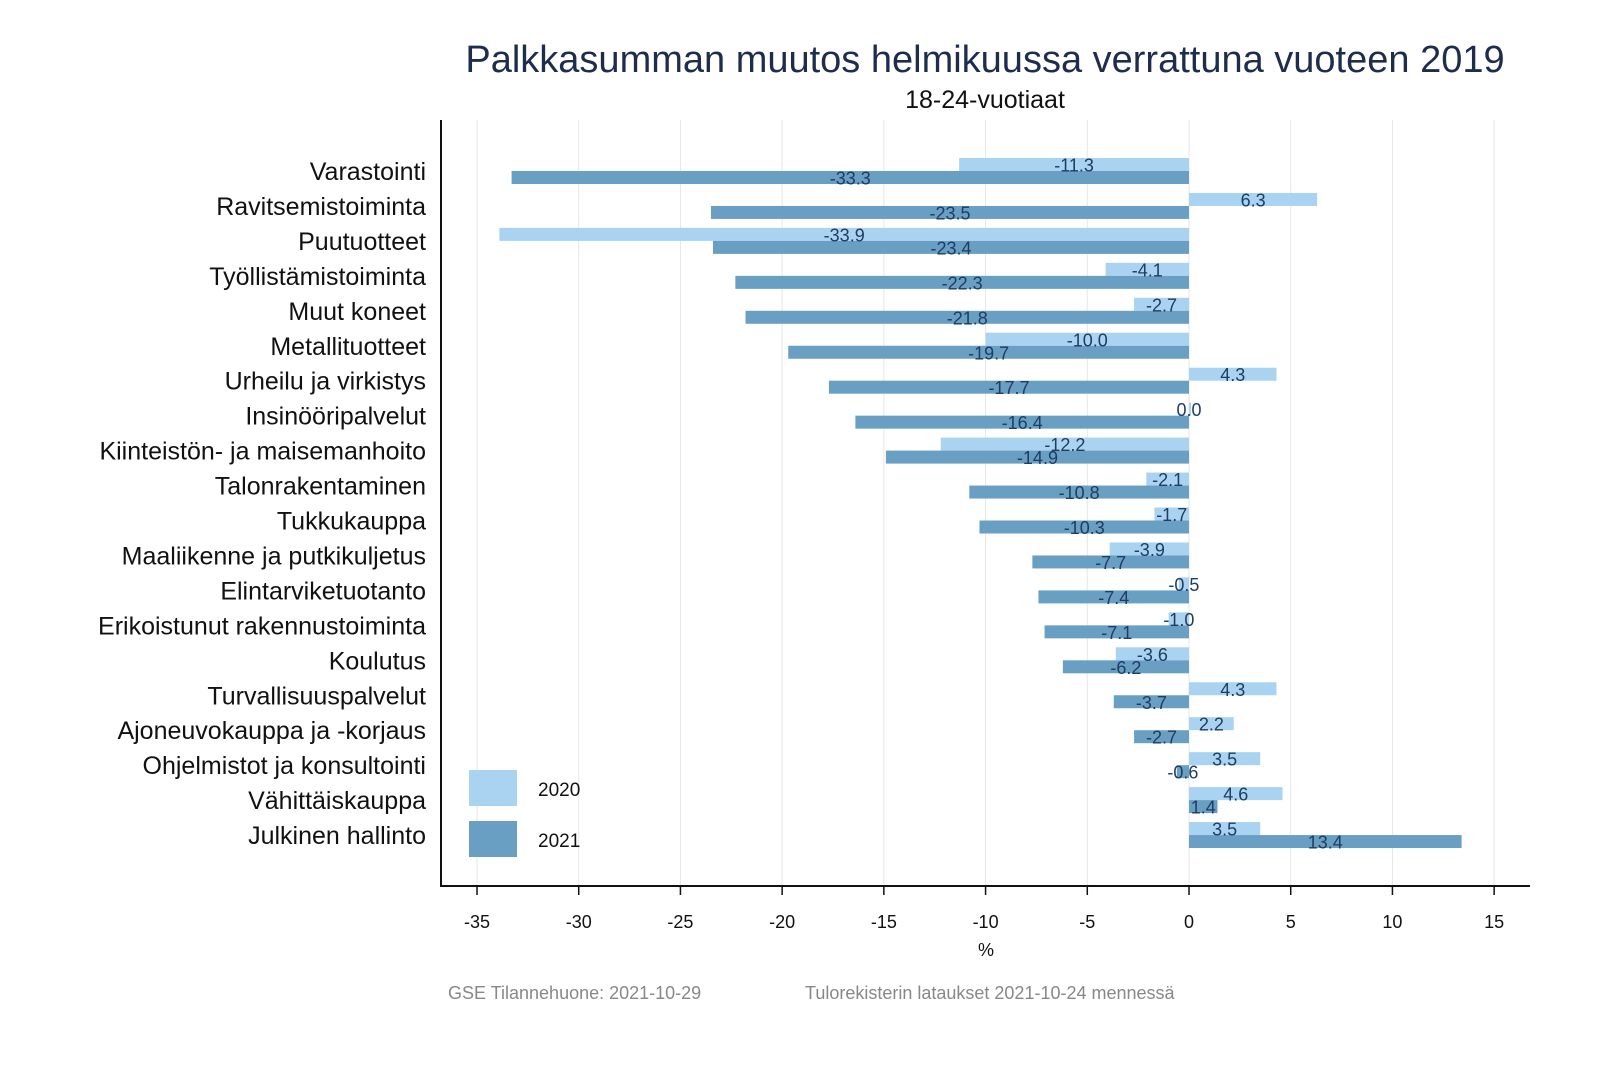  I want to click on data-label-2021: -2.7, so click(1161, 738).